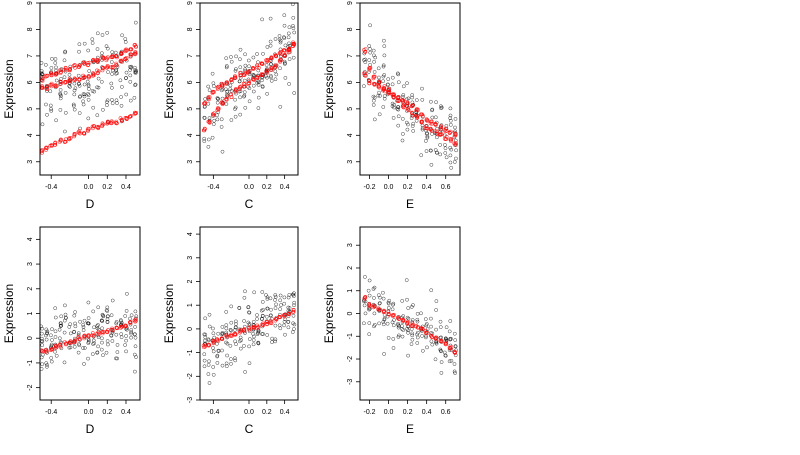  I want to click on x-tick-label: 0.2, so click(267, 412).